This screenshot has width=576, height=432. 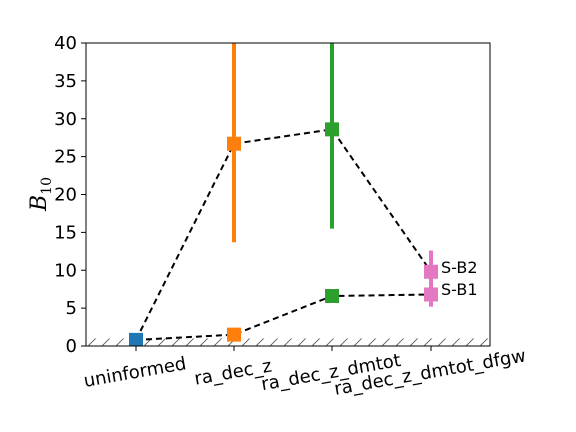 I want to click on annotation-label: S-B2, so click(x=459, y=267).